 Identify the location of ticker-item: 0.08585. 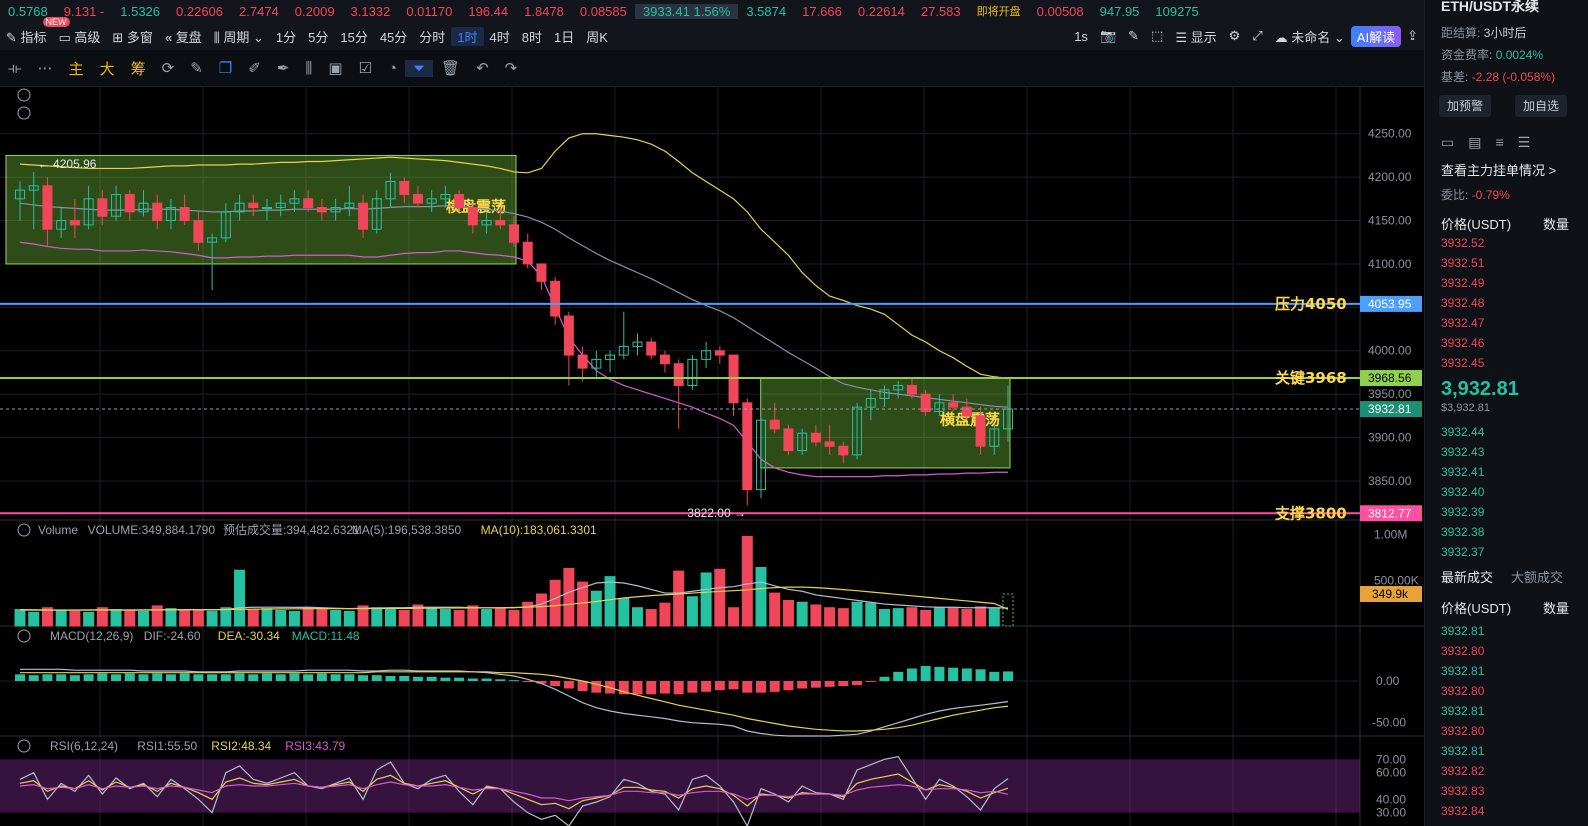
(603, 11).